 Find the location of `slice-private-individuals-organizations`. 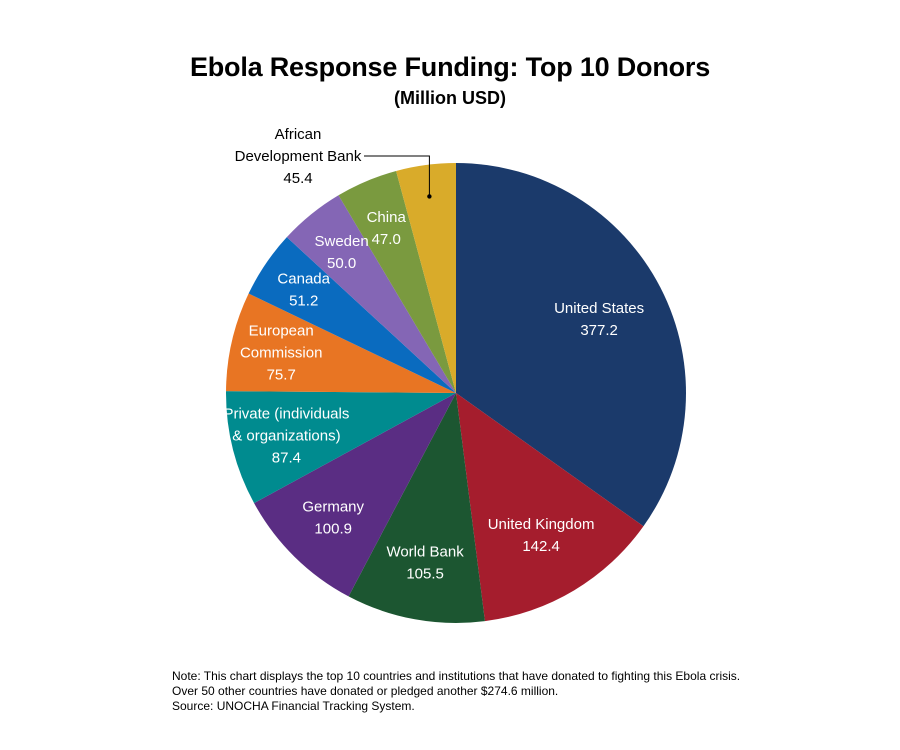

slice-private-individuals-organizations is located at coordinates (341, 447).